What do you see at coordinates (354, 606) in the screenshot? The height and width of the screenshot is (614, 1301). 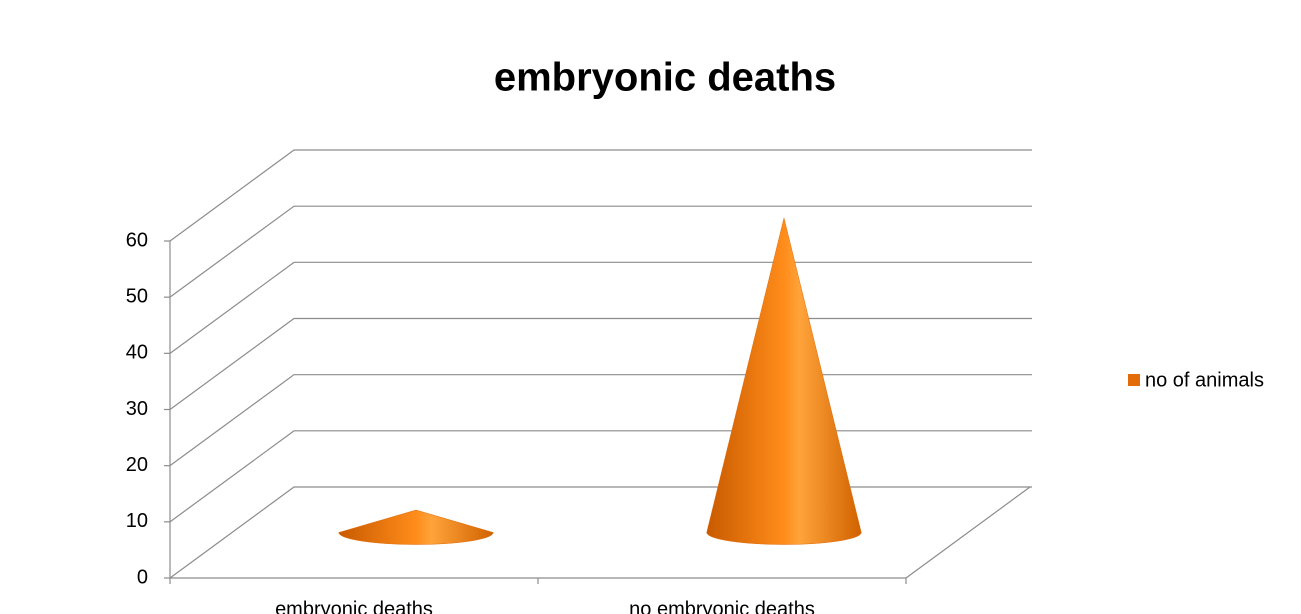 I see `x-tick-label: embryonic deaths` at bounding box center [354, 606].